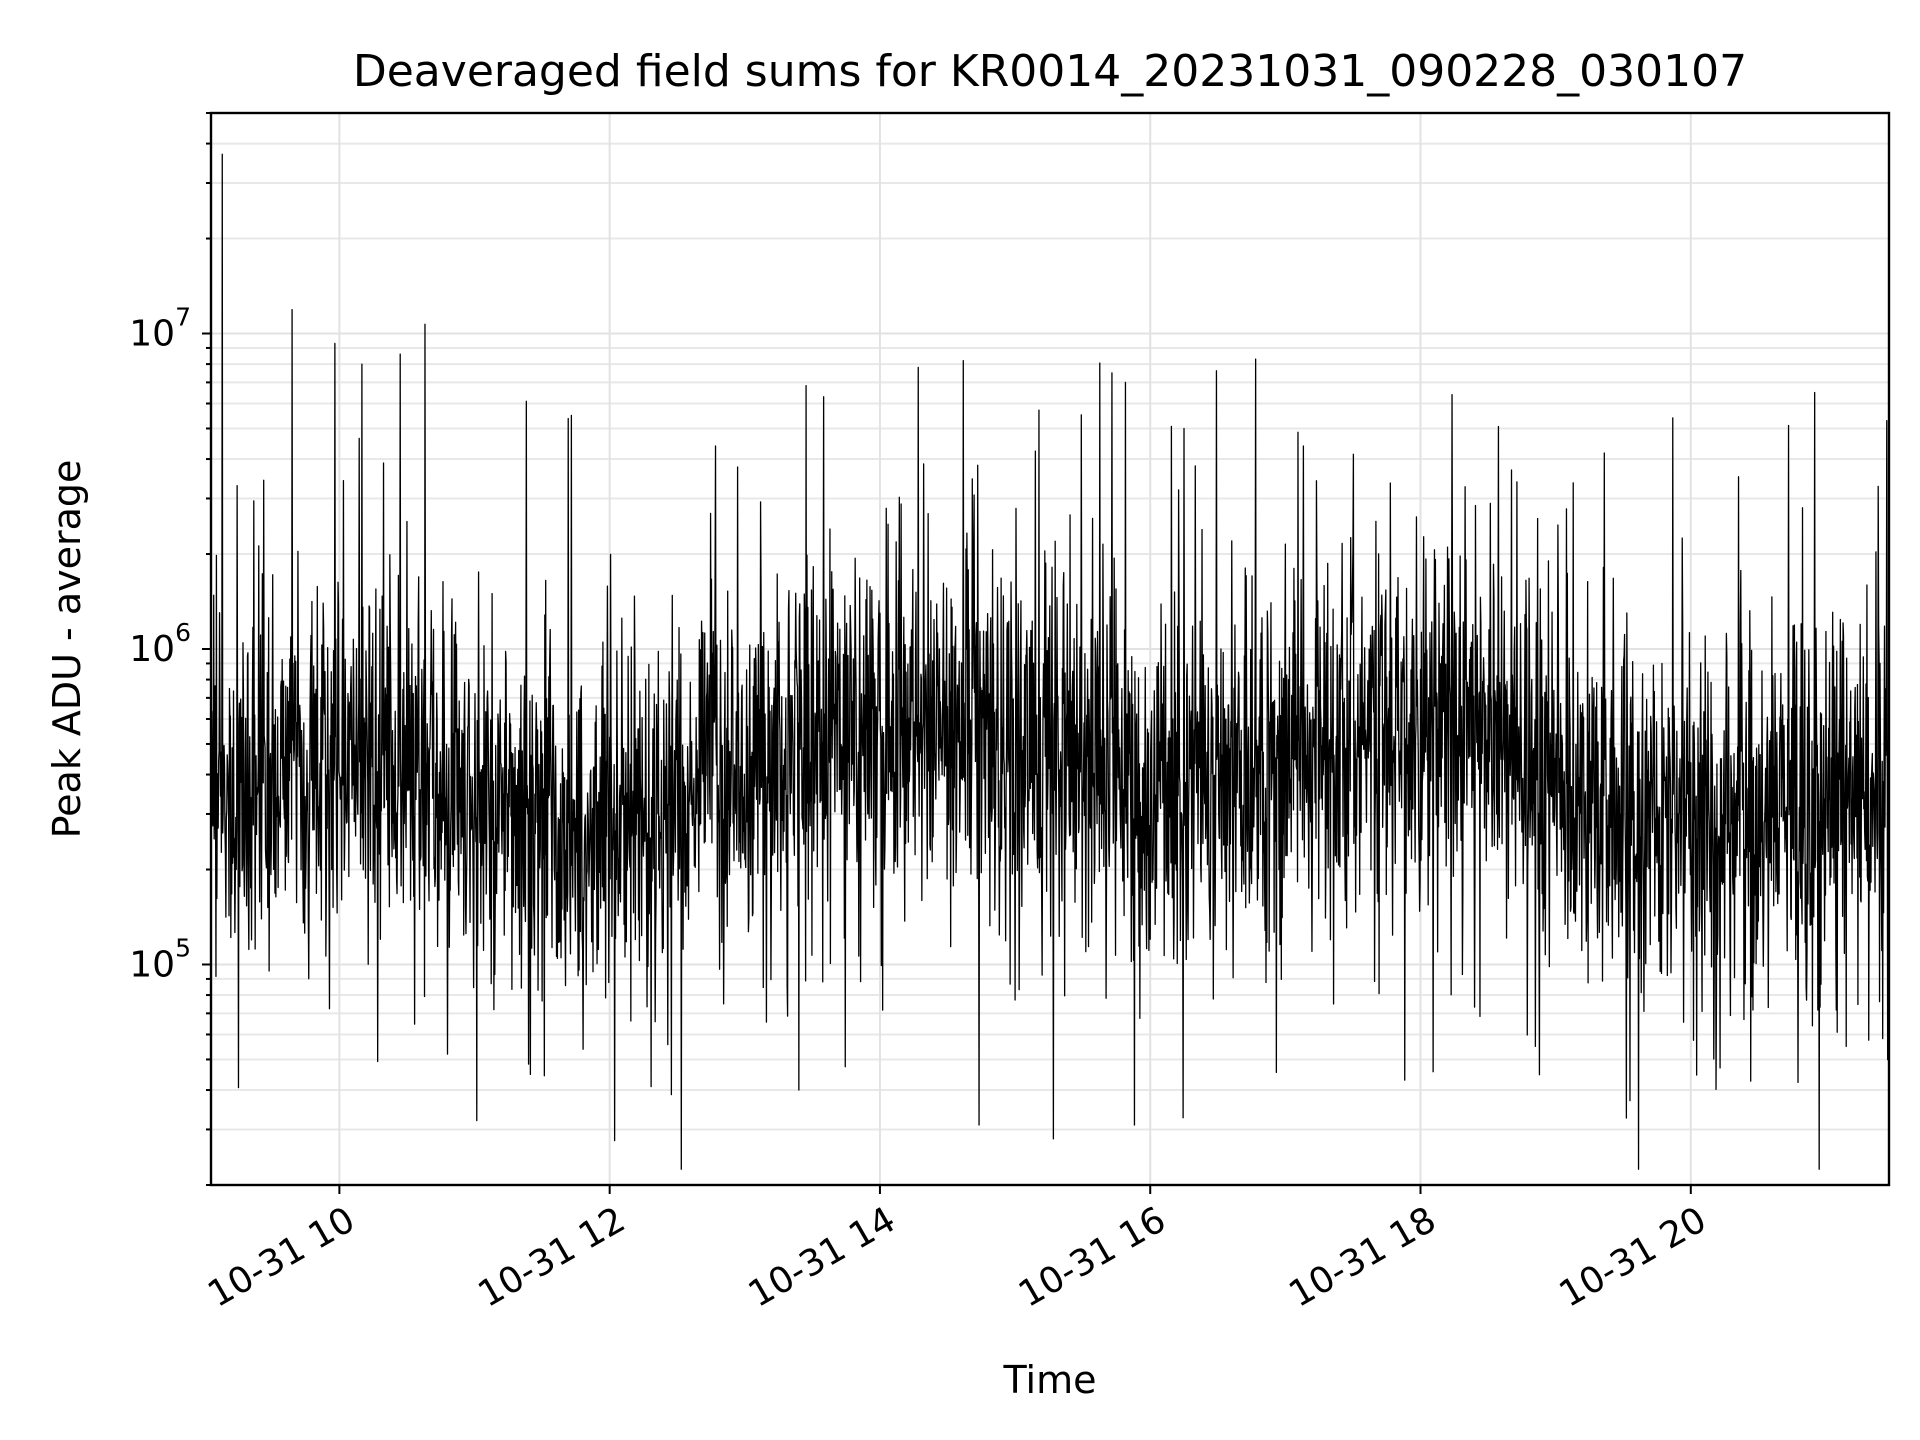 This screenshot has height=1440, width=1920. I want to click on y-tick-label: 10⁶, so click(160, 644).